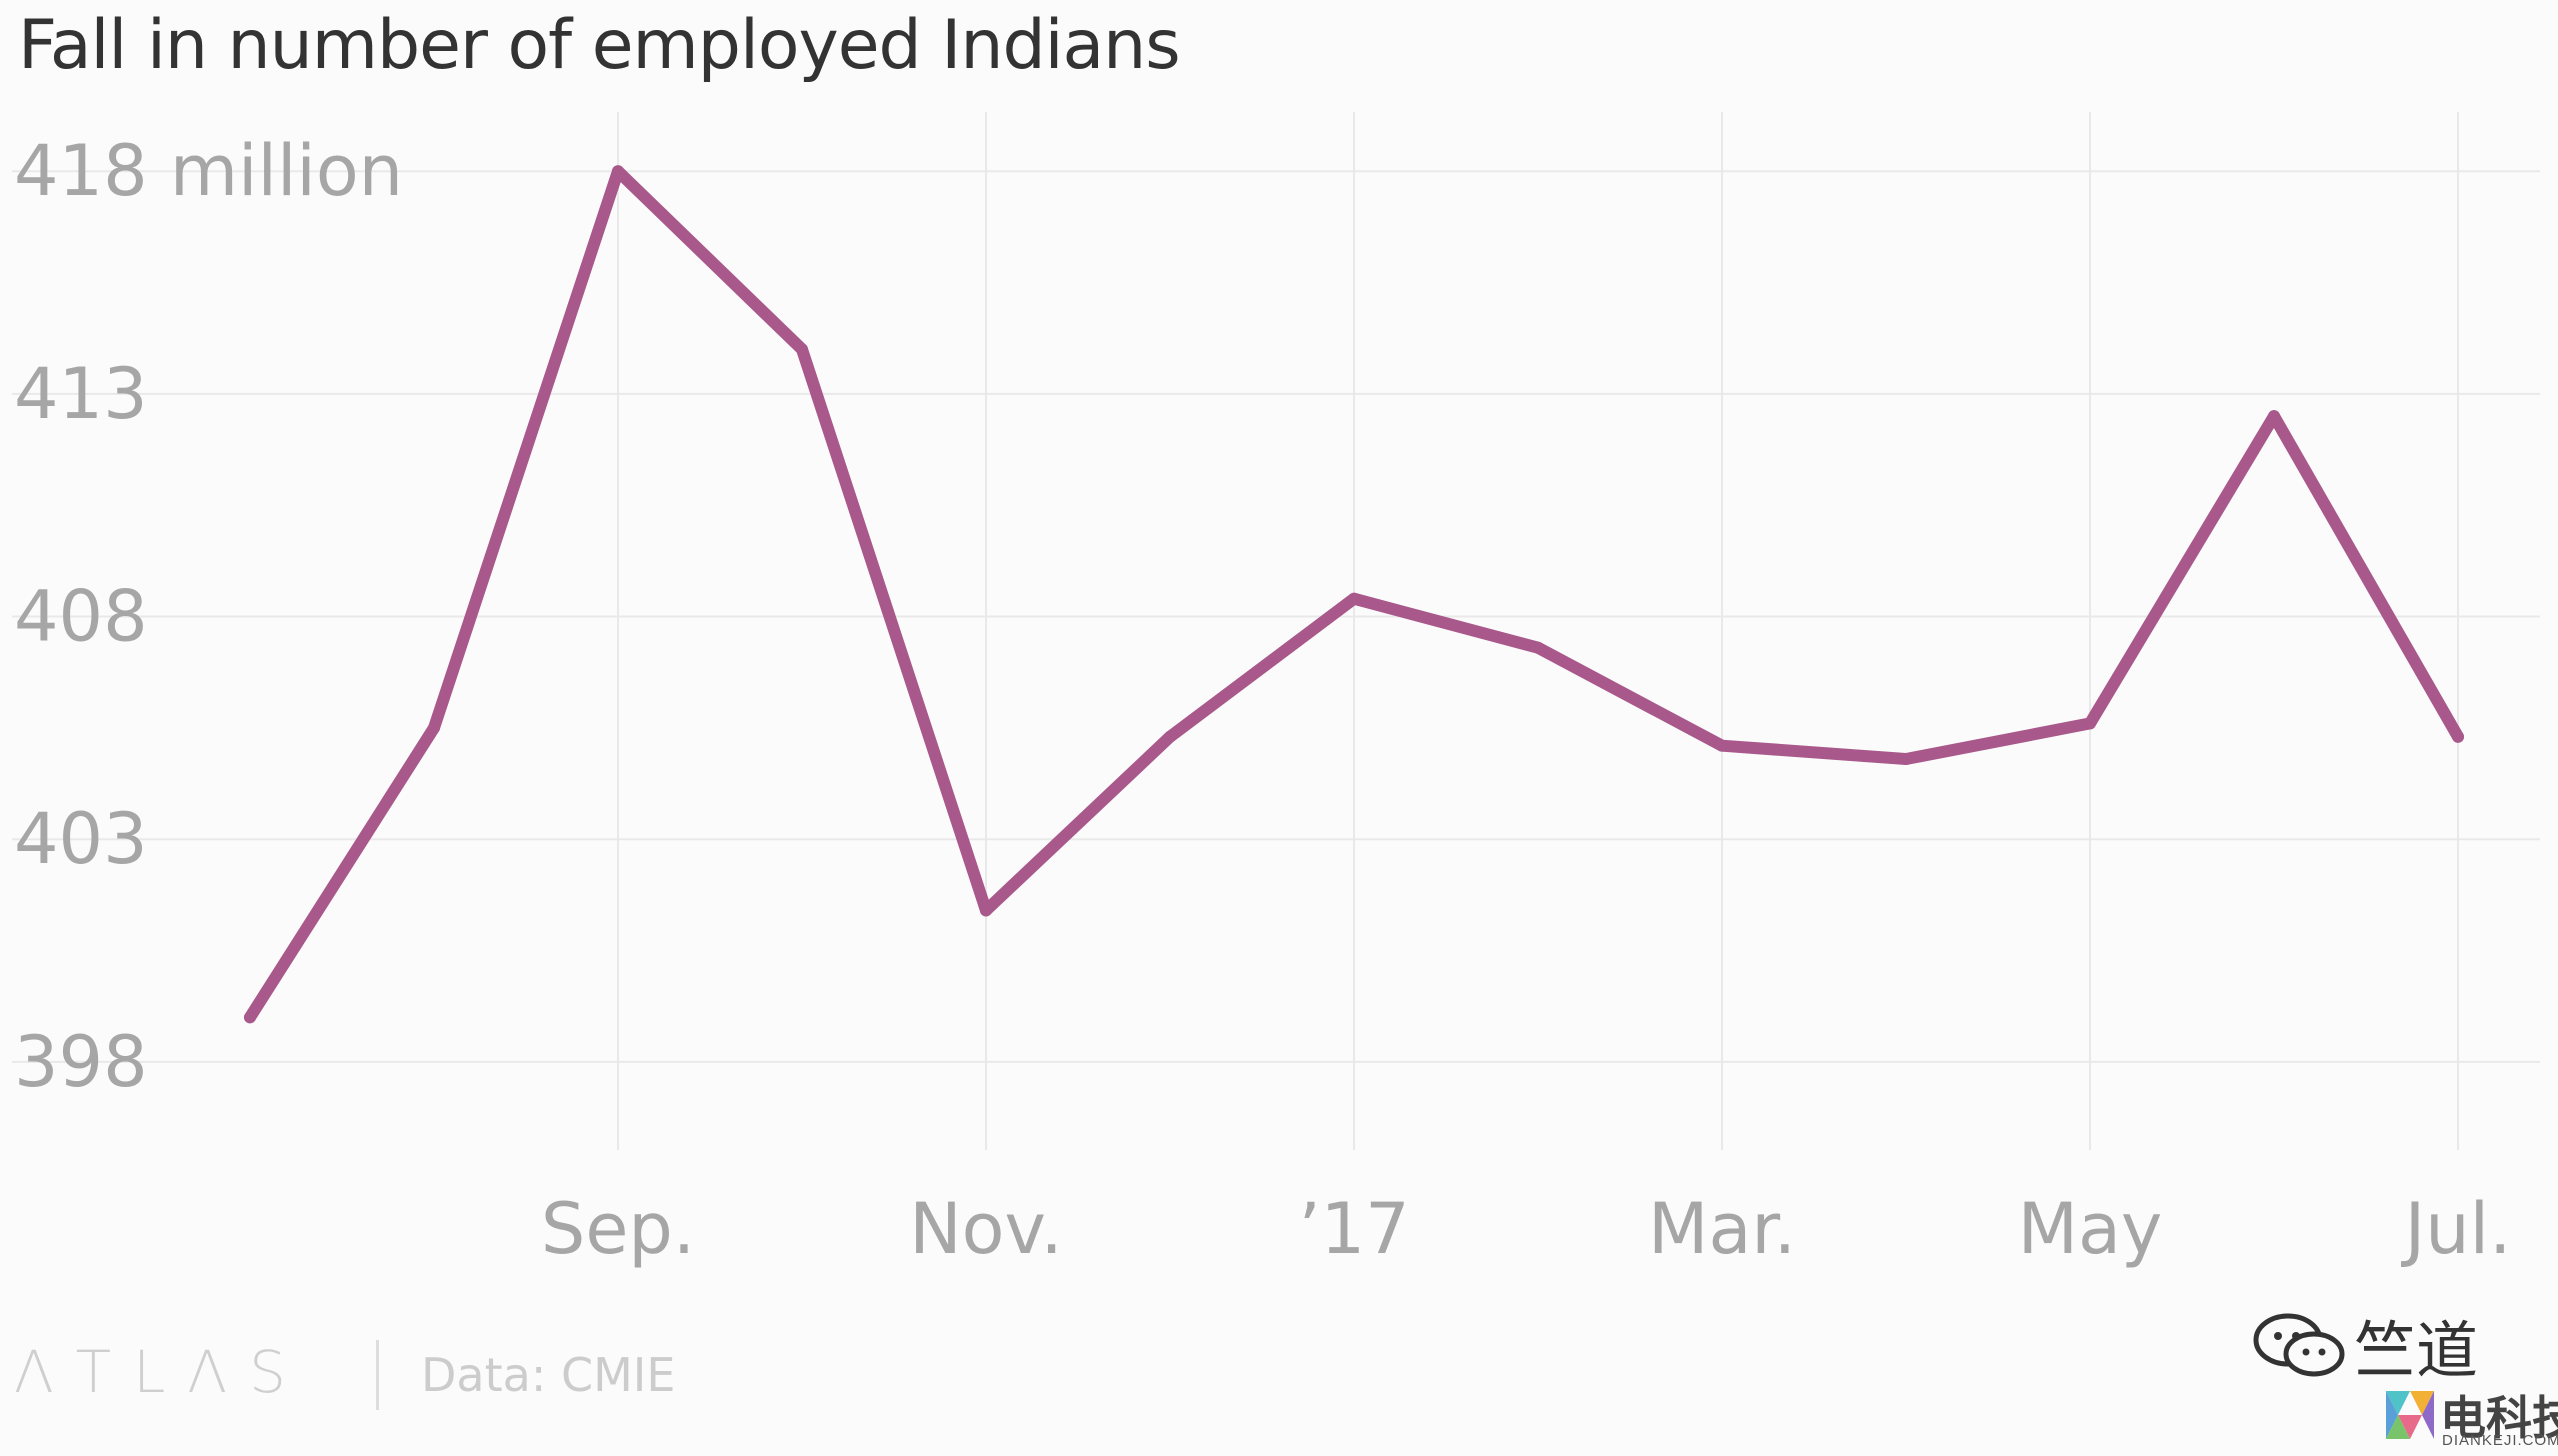  I want to click on x-tick-label: Nov., so click(985, 1229).